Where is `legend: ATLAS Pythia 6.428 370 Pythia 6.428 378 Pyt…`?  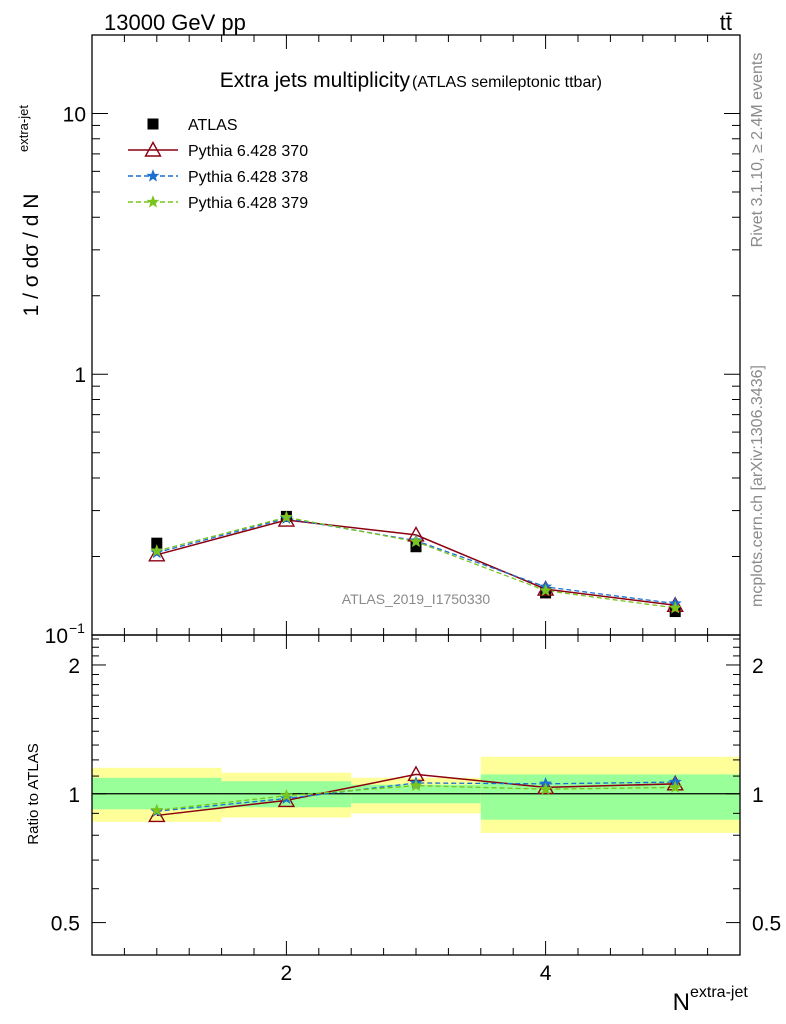 legend: ATLAS Pythia 6.428 370 Pythia 6.428 378 Pyt… is located at coordinates (218, 164).